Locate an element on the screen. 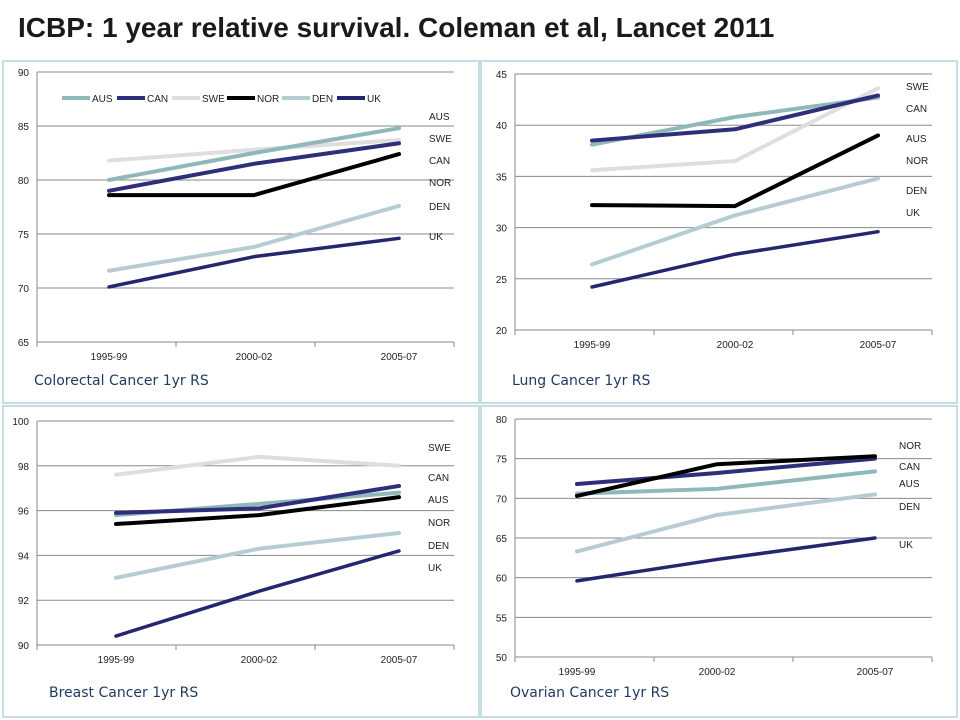 This screenshot has height=720, width=960. y-tick-label: 100 is located at coordinates (20, 422).